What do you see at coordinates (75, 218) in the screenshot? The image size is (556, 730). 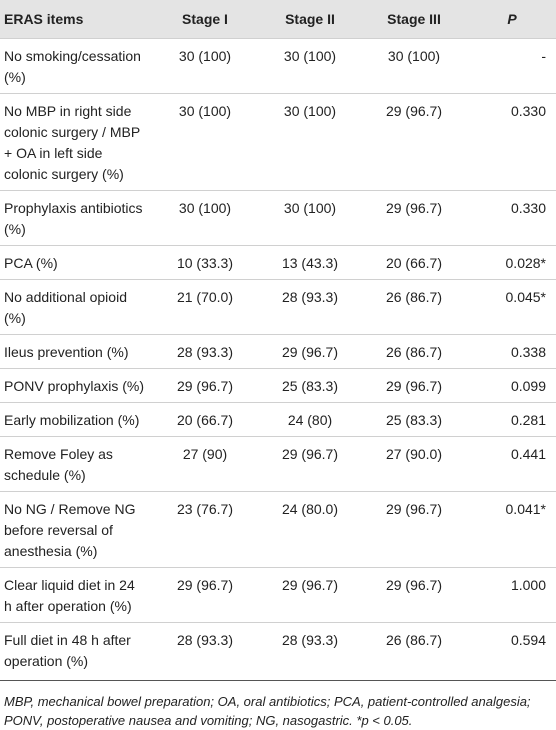 I see `table-cell: Prophylaxis antibiotics (%)` at bounding box center [75, 218].